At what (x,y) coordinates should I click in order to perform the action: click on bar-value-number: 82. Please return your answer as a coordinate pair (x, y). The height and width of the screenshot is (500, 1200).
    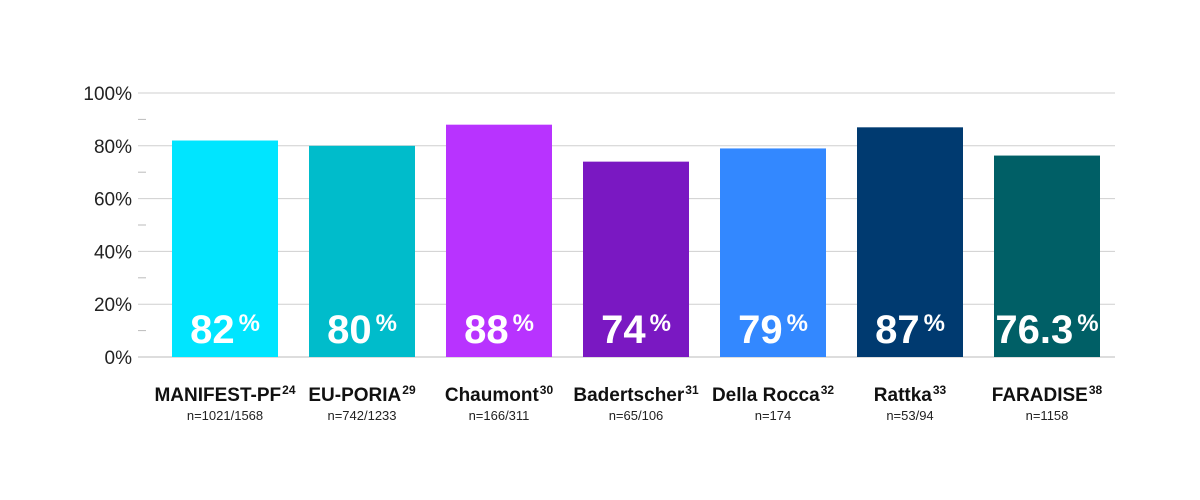
    Looking at the image, I should click on (212, 330).